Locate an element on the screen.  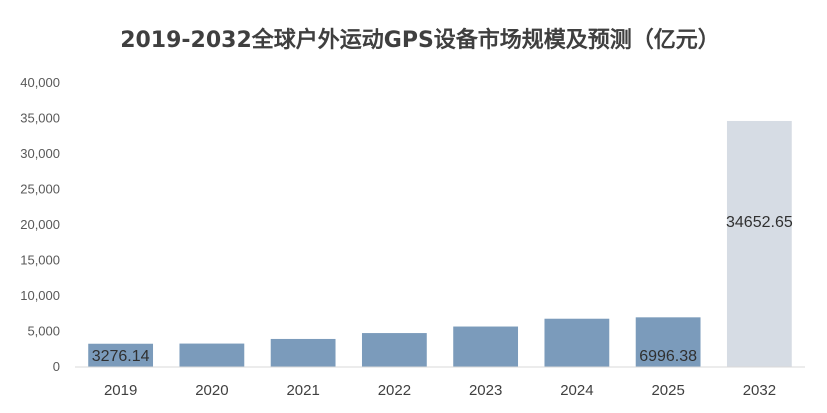
bar-2019 is located at coordinates (121, 355).